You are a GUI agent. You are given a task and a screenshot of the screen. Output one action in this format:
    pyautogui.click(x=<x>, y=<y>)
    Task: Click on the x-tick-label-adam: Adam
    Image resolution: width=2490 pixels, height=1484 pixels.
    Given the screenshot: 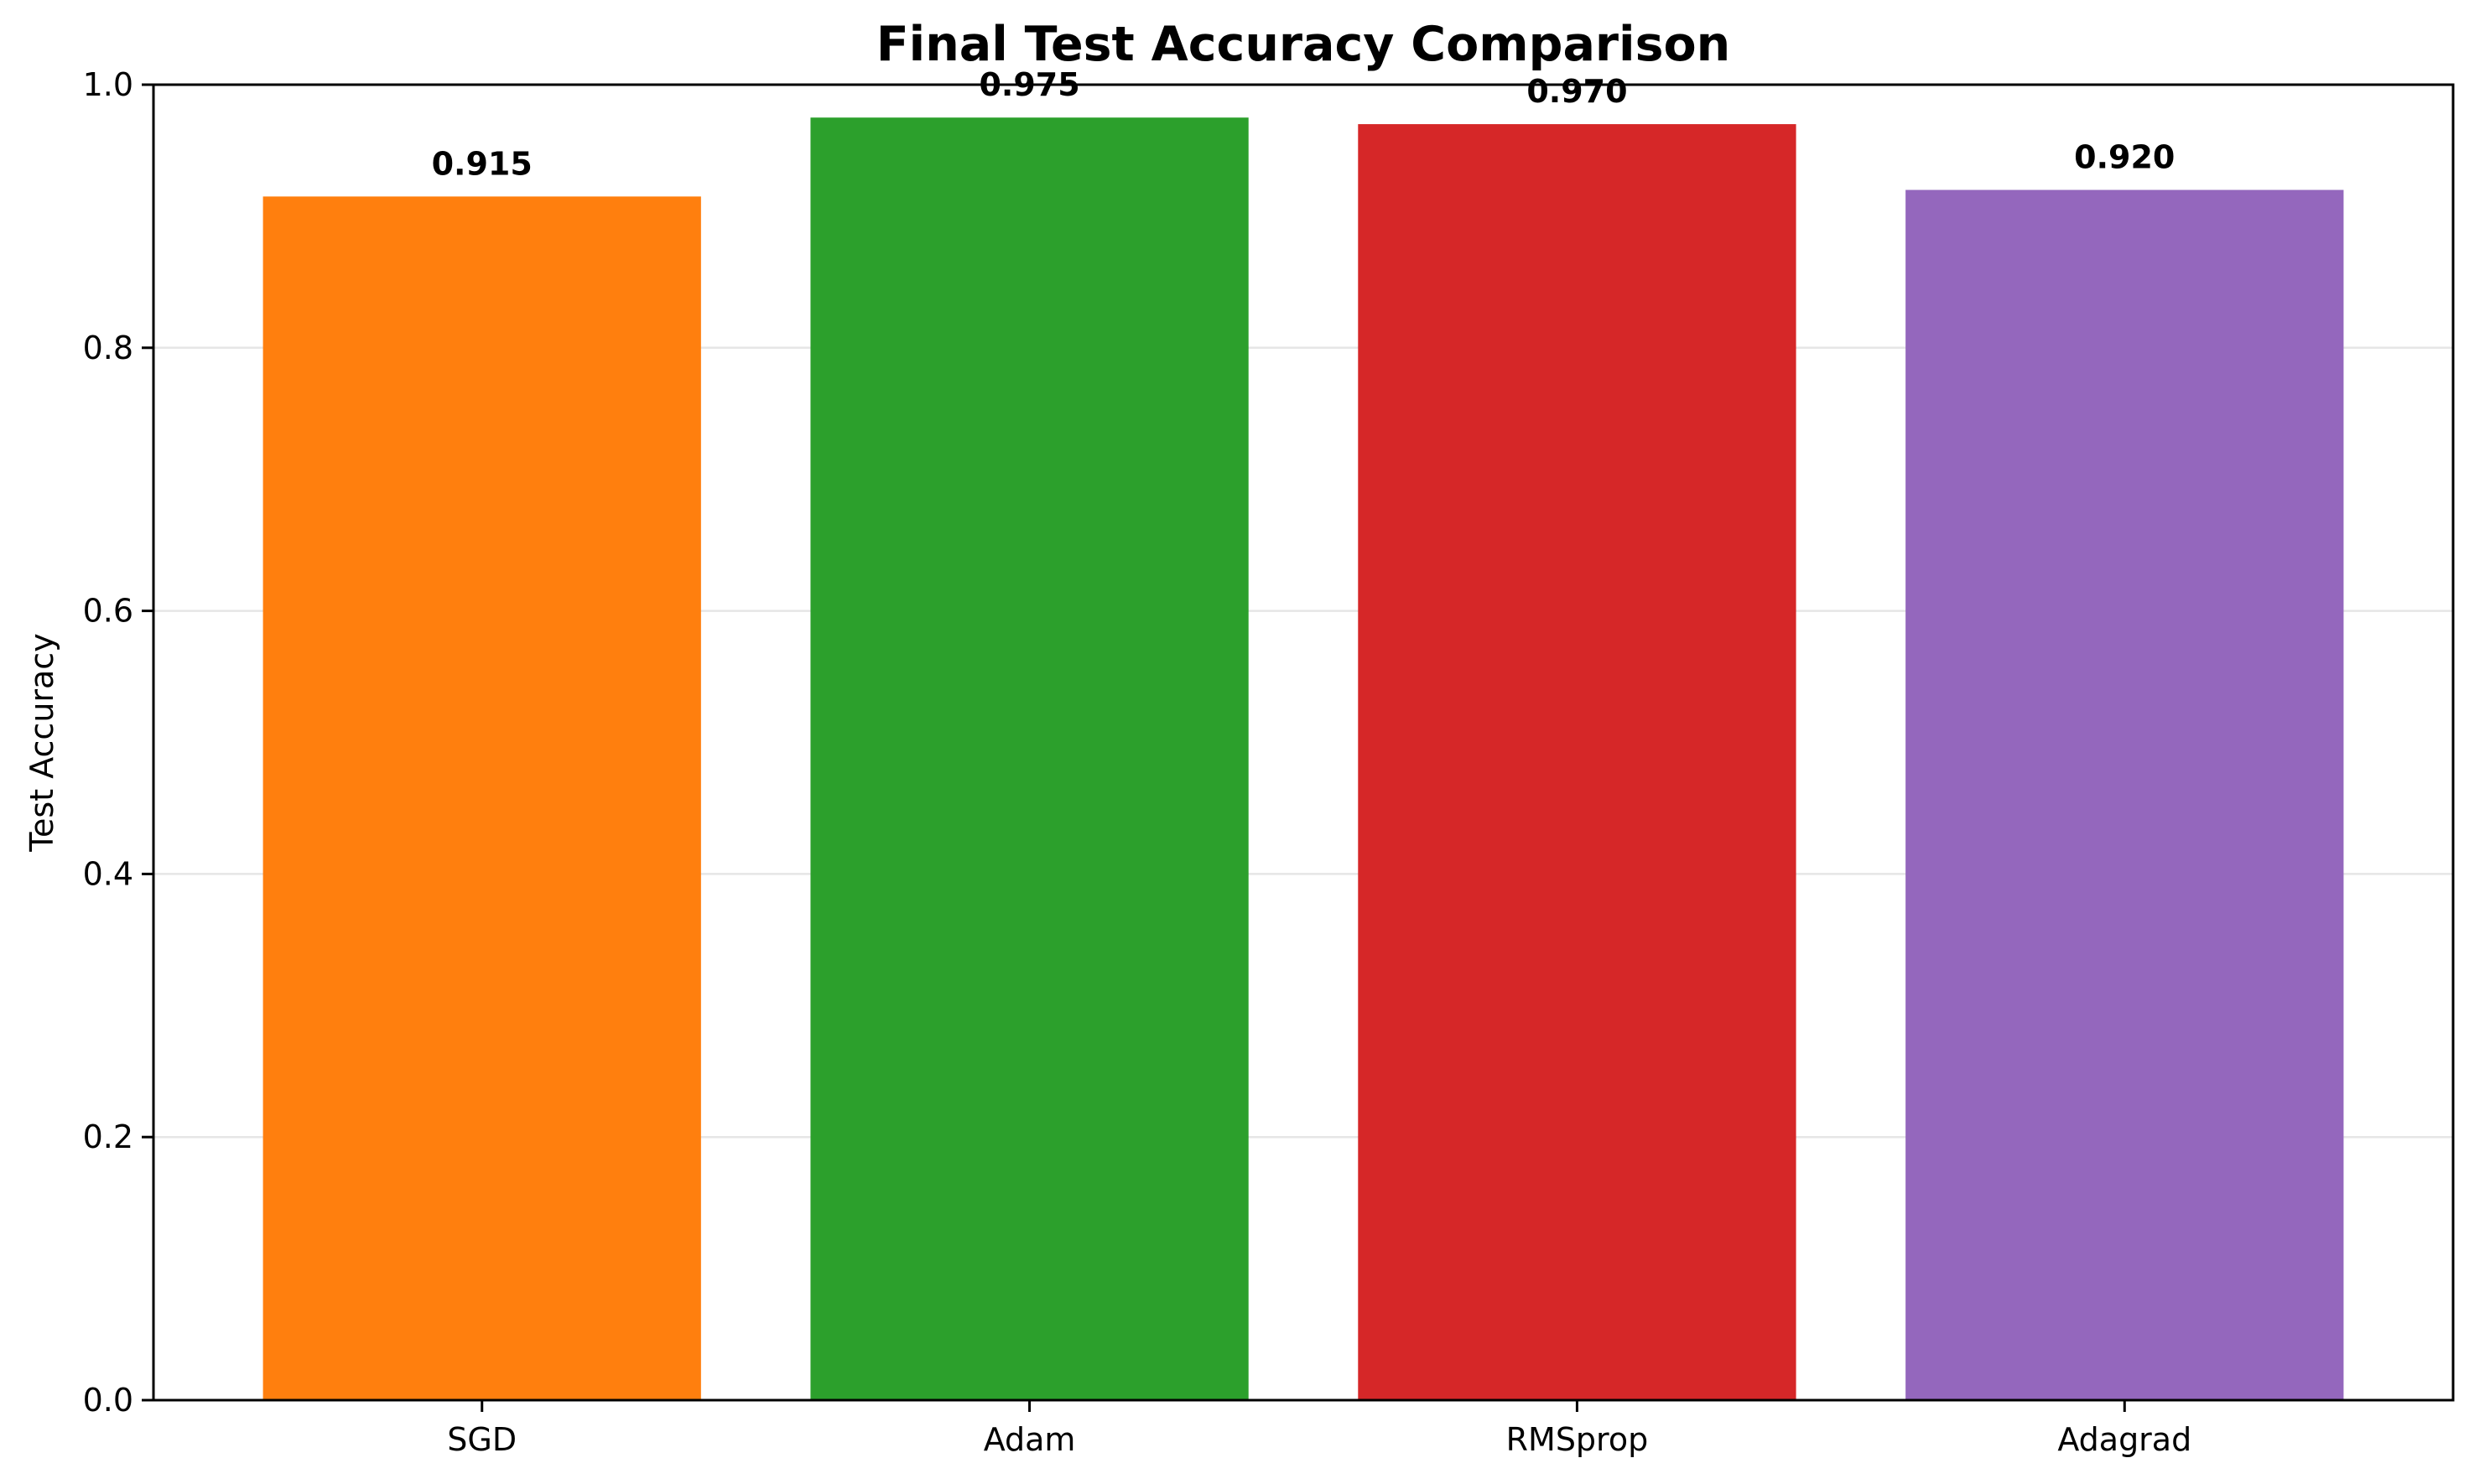 What is the action you would take?
    pyautogui.click(x=1030, y=1439)
    